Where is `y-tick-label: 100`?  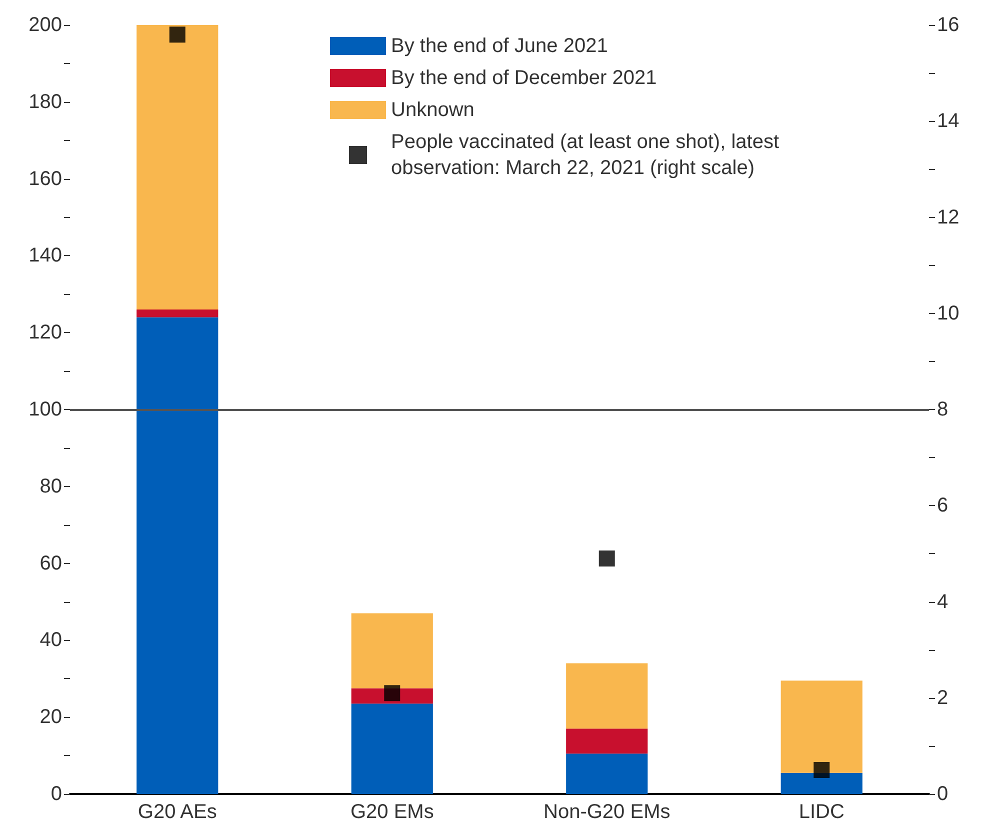
y-tick-label: 100 is located at coordinates (45, 409).